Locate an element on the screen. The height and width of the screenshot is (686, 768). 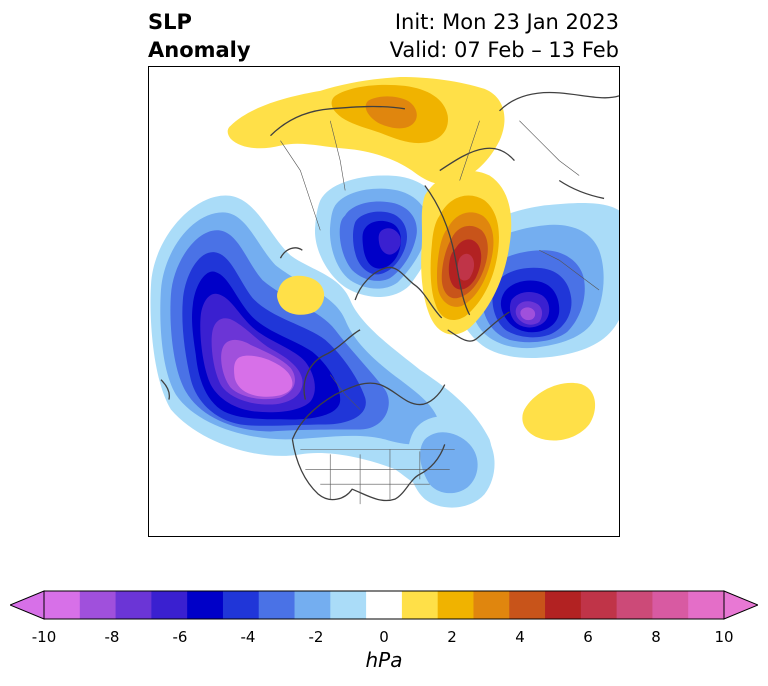
colorbar-under-triangle is located at coordinates (27, 605).